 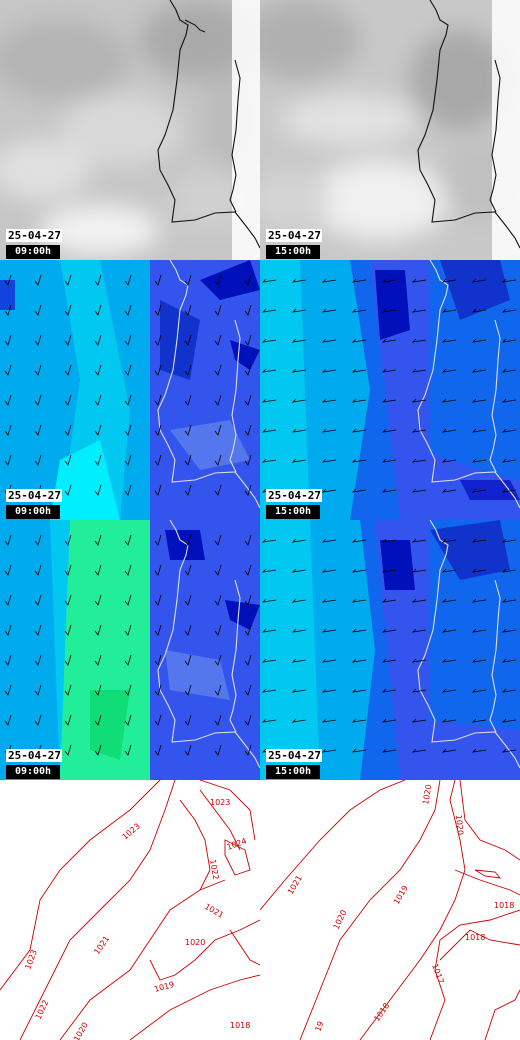 What do you see at coordinates (390, 130) in the screenshot?
I see `cloud-map-1500: 25-04-27 15:00h` at bounding box center [390, 130].